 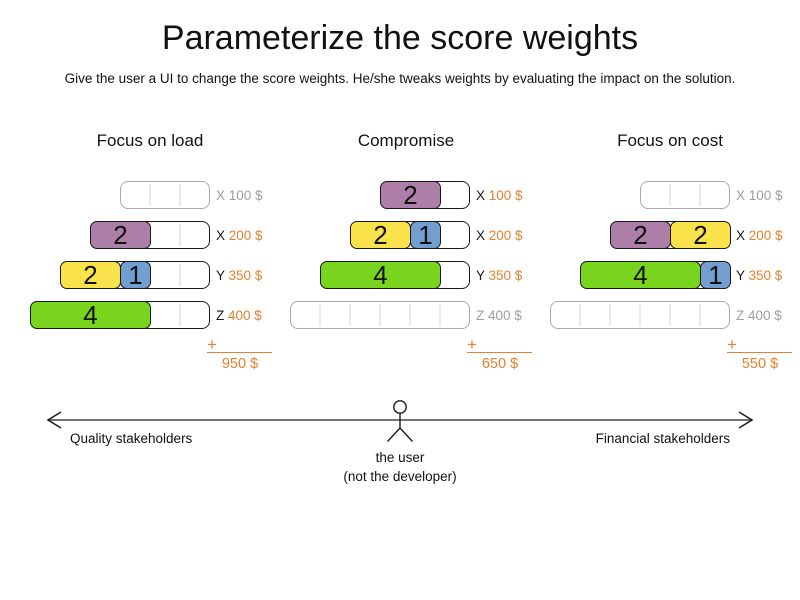 I want to click on stakeholder-axis, so click(x=400, y=421).